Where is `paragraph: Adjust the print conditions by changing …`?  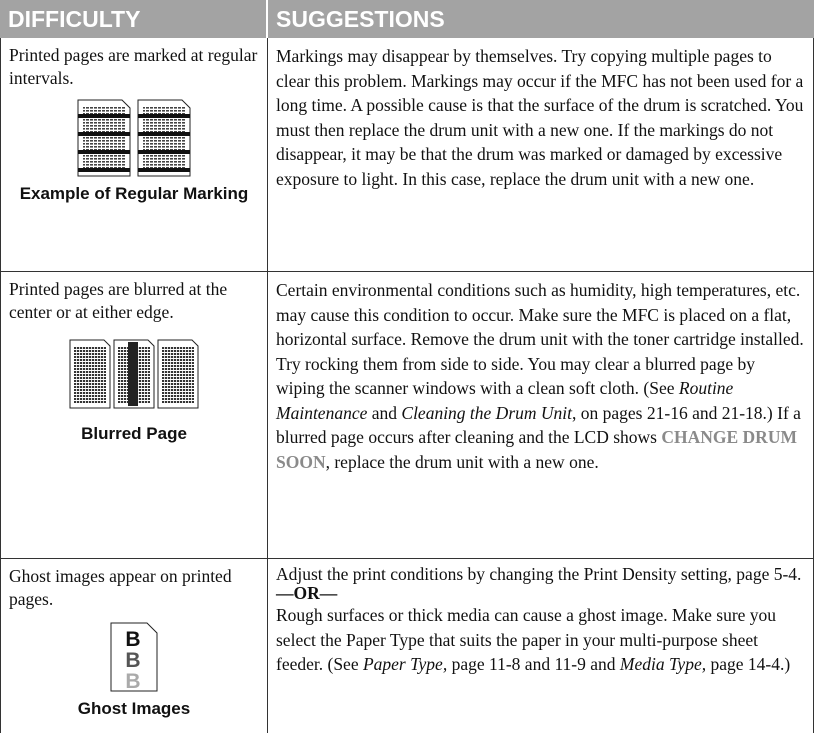 paragraph: Adjust the print conditions by changing … is located at coordinates (540, 584).